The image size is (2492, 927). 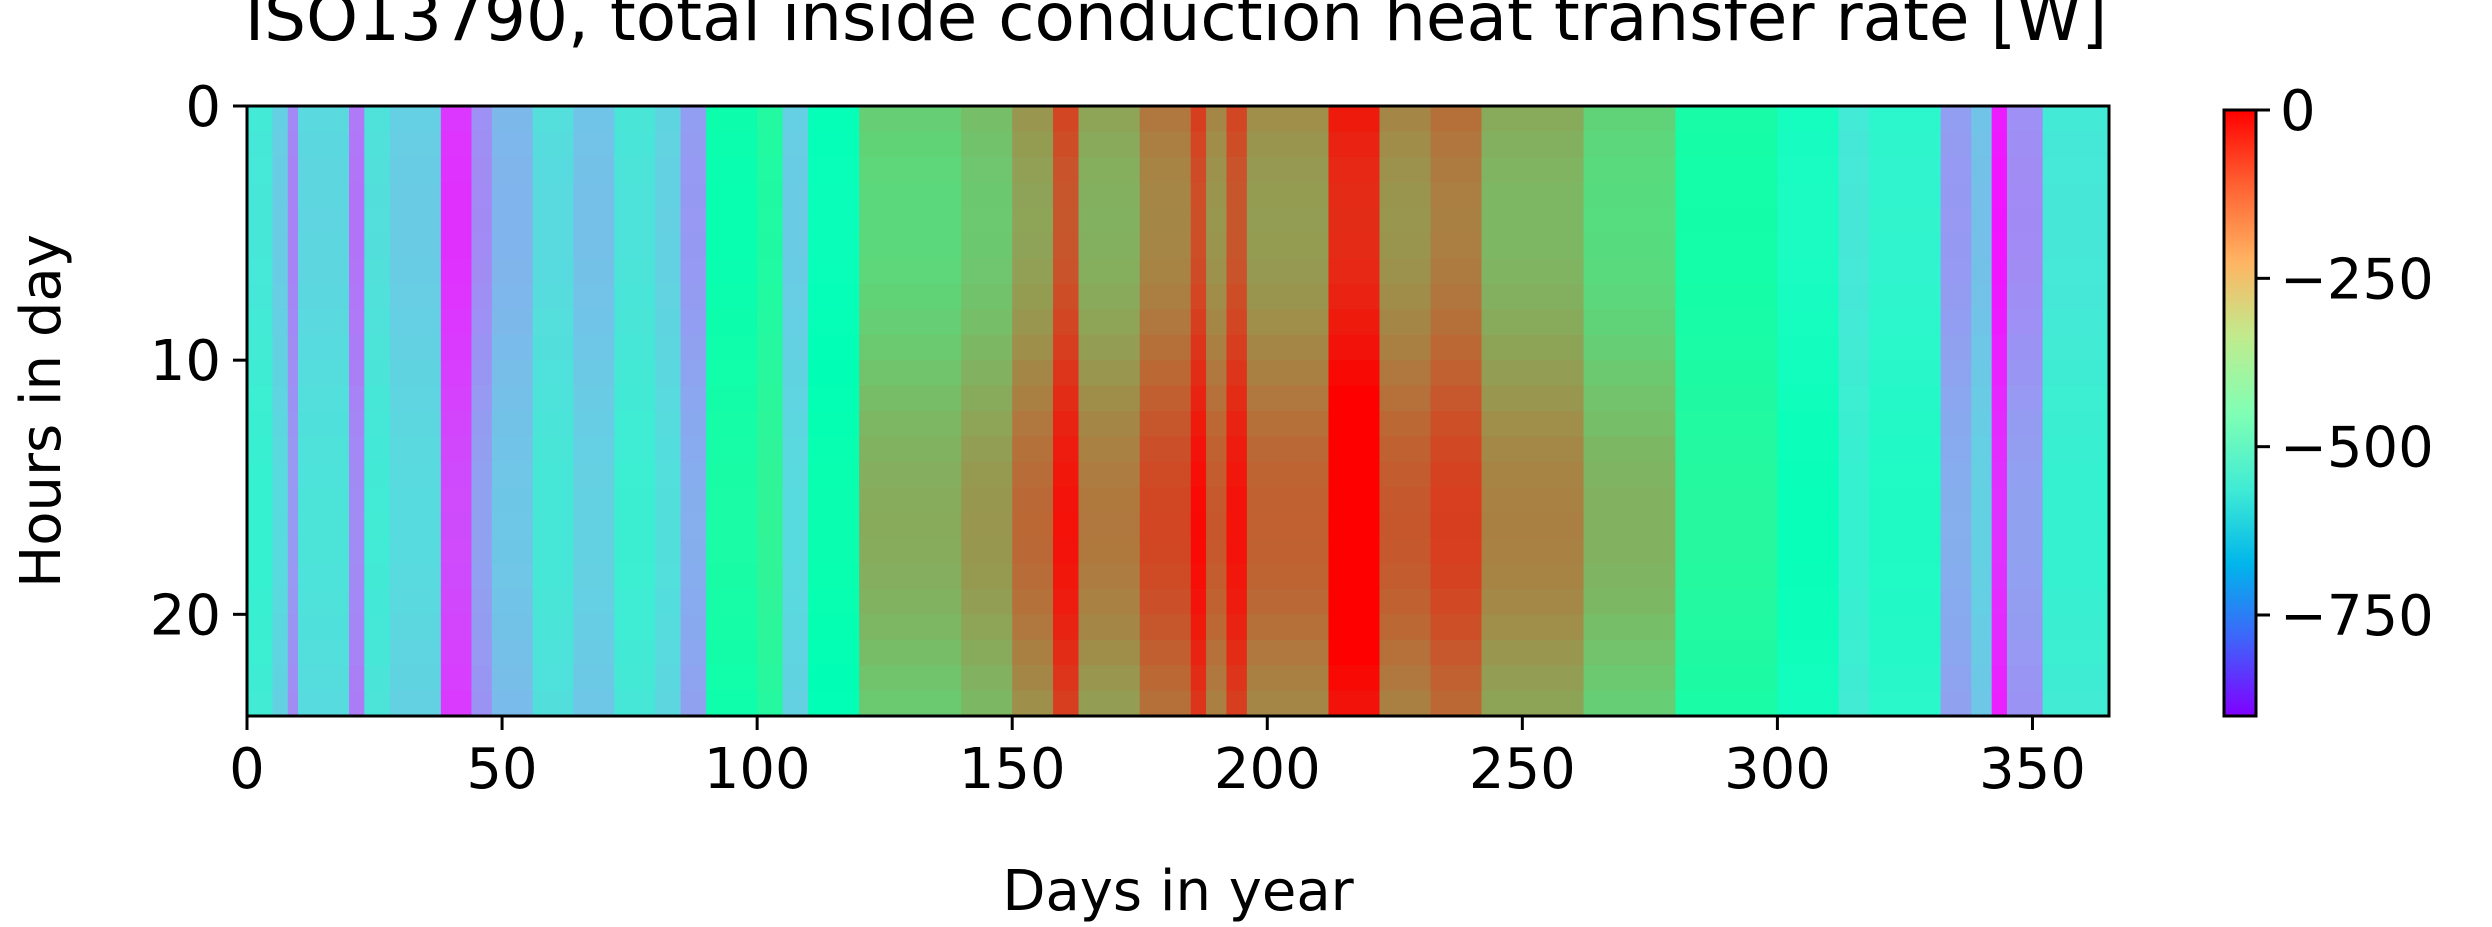 What do you see at coordinates (1267, 769) in the screenshot?
I see `x-tick-label: 200` at bounding box center [1267, 769].